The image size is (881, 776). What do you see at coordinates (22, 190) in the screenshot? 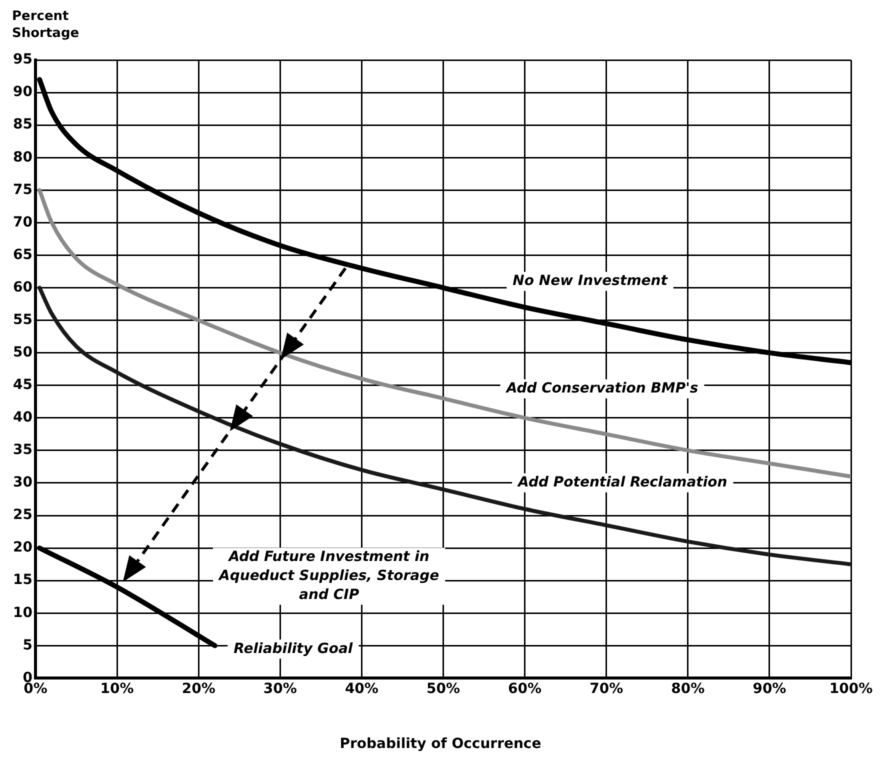
I see `y-tick-label: 75` at bounding box center [22, 190].